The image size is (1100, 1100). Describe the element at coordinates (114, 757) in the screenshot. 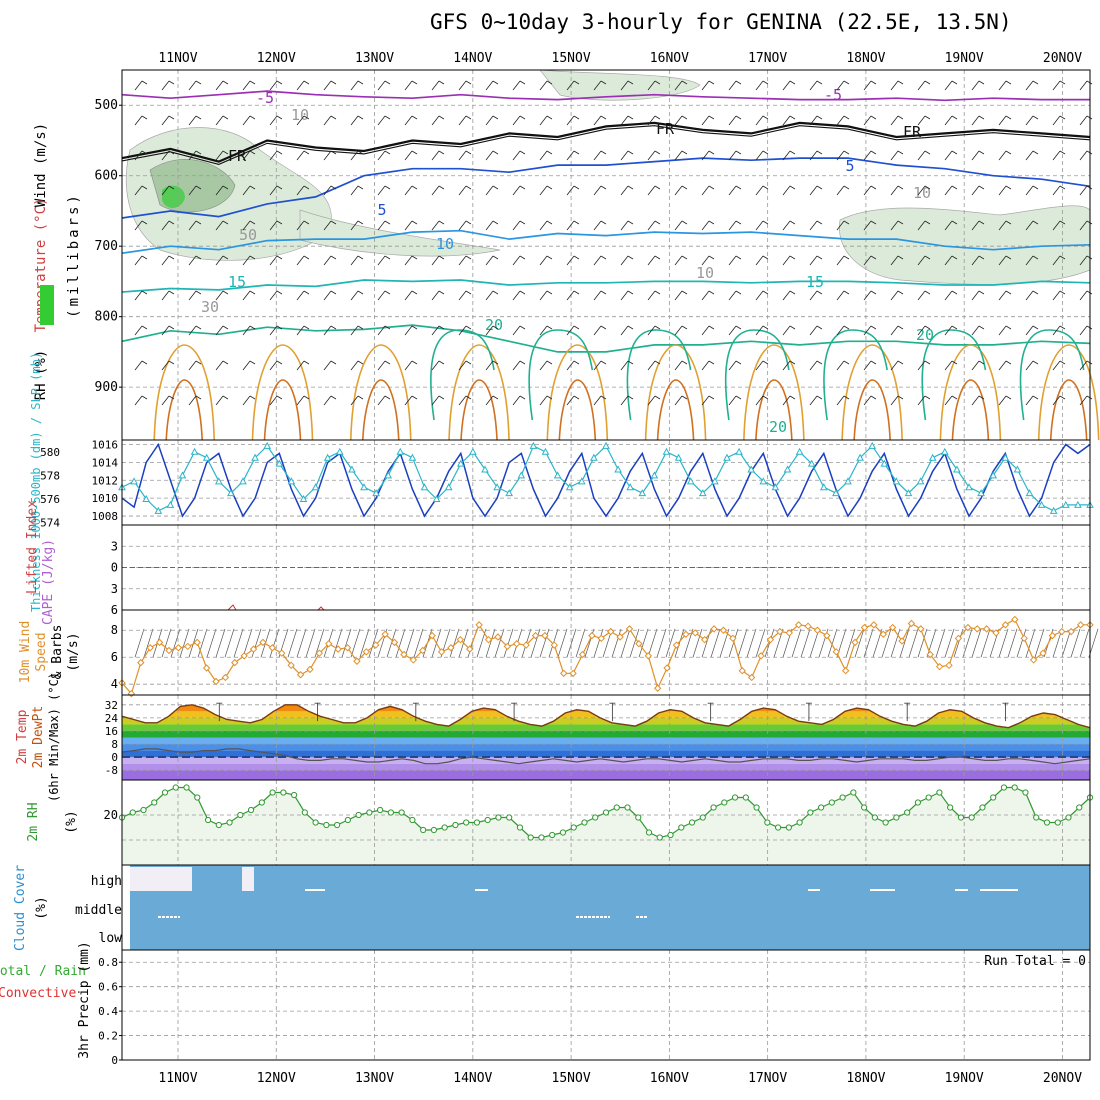

I see `y-tick-label: 0` at that location.